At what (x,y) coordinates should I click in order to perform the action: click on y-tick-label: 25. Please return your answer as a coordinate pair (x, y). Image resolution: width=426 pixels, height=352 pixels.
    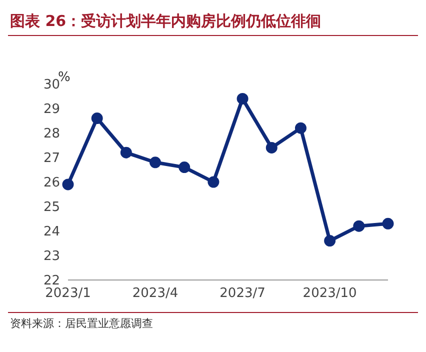
    Looking at the image, I should click on (51, 208).